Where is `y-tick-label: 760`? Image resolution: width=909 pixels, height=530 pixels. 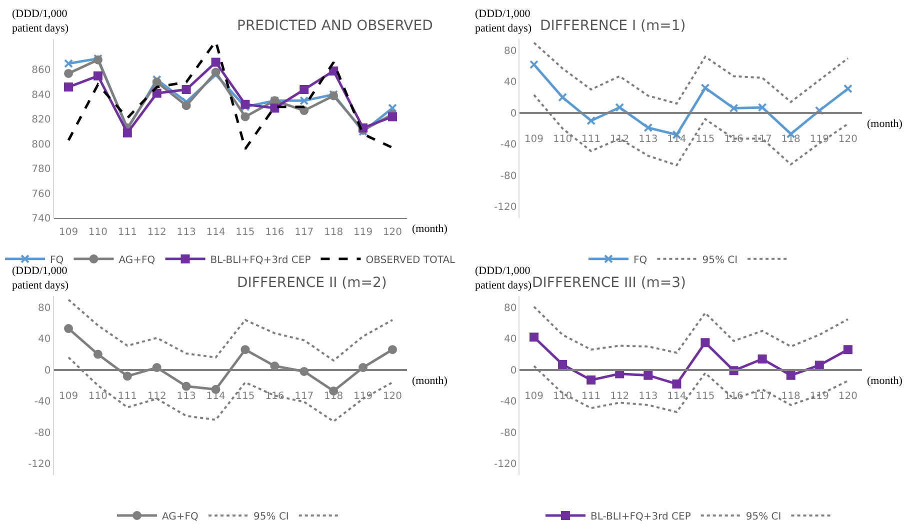
y-tick-label: 760 is located at coordinates (41, 194).